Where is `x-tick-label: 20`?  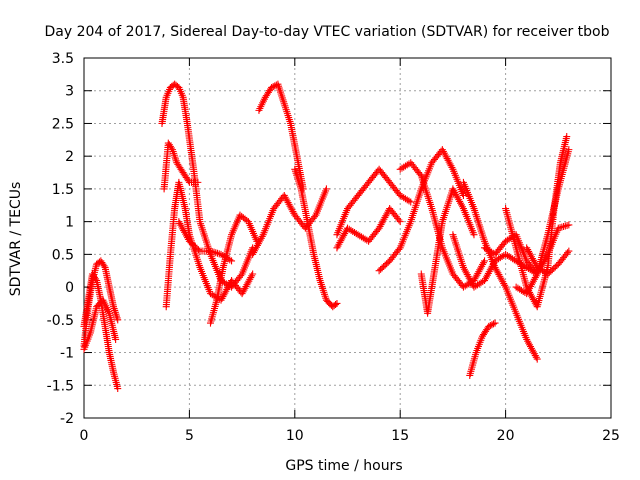 x-tick-label: 20 is located at coordinates (506, 436).